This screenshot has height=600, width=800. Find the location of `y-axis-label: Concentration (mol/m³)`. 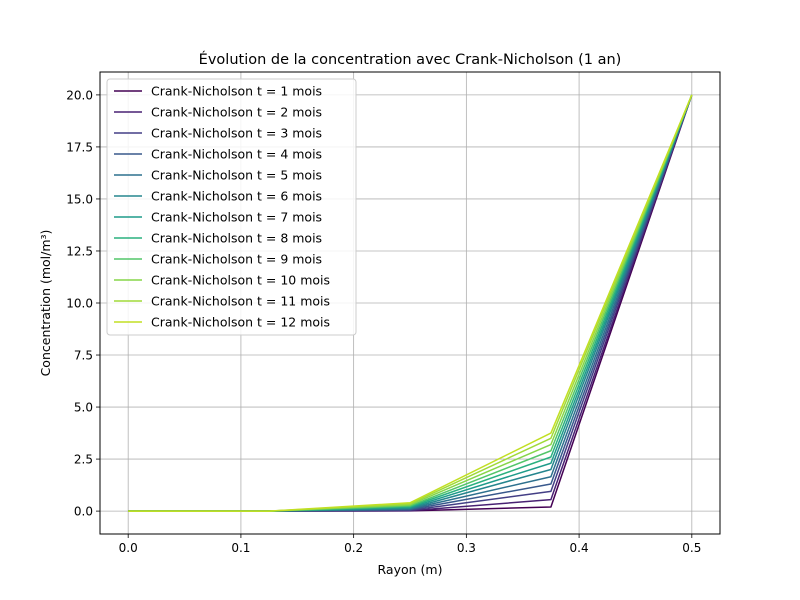

y-axis-label: Concentration (mol/m³) is located at coordinates (45, 303).